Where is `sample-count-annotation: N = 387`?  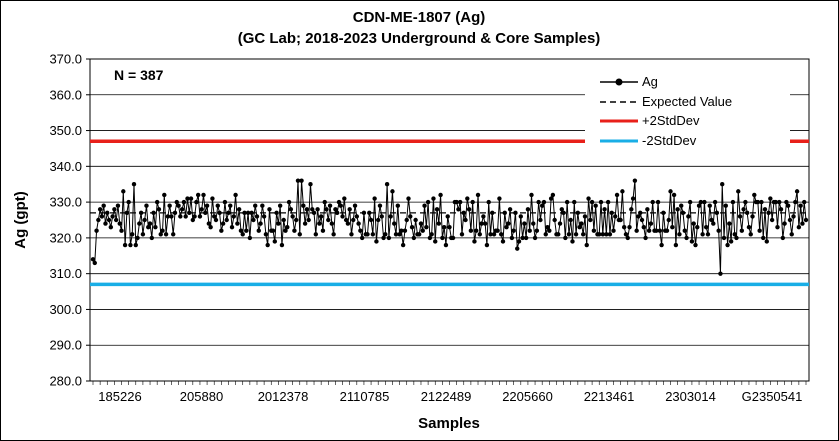 sample-count-annotation: N = 387 is located at coordinates (139, 75).